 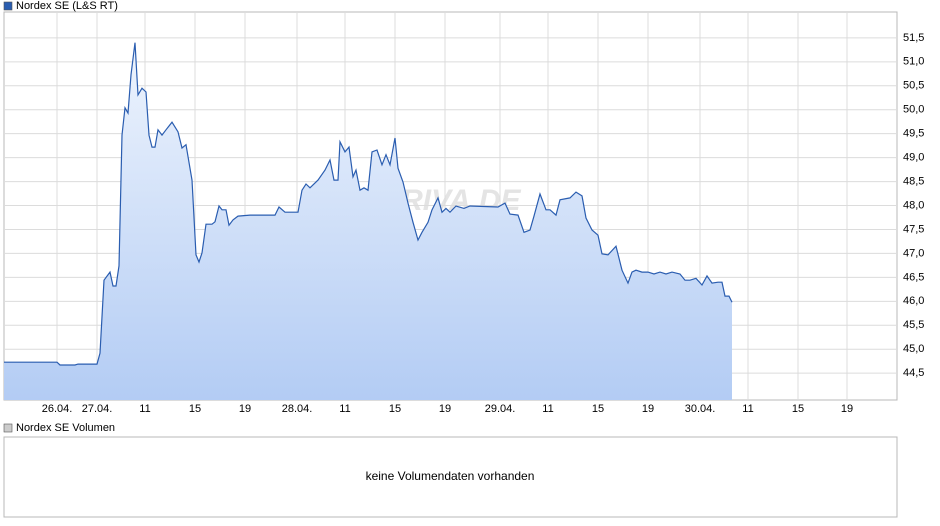 What do you see at coordinates (65, 428) in the screenshot?
I see `legend-label: Nordex SE Volumen` at bounding box center [65, 428].